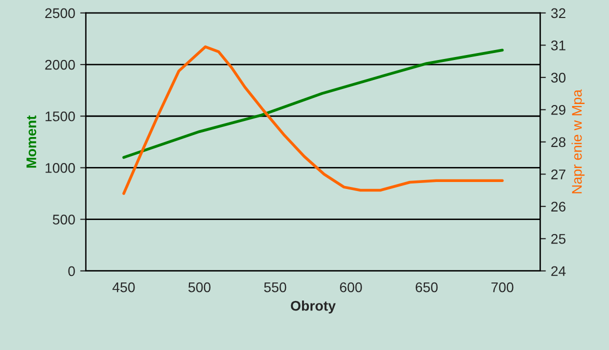 This screenshot has height=350, width=609. What do you see at coordinates (123, 287) in the screenshot?
I see `x-tick-label: 450` at bounding box center [123, 287].